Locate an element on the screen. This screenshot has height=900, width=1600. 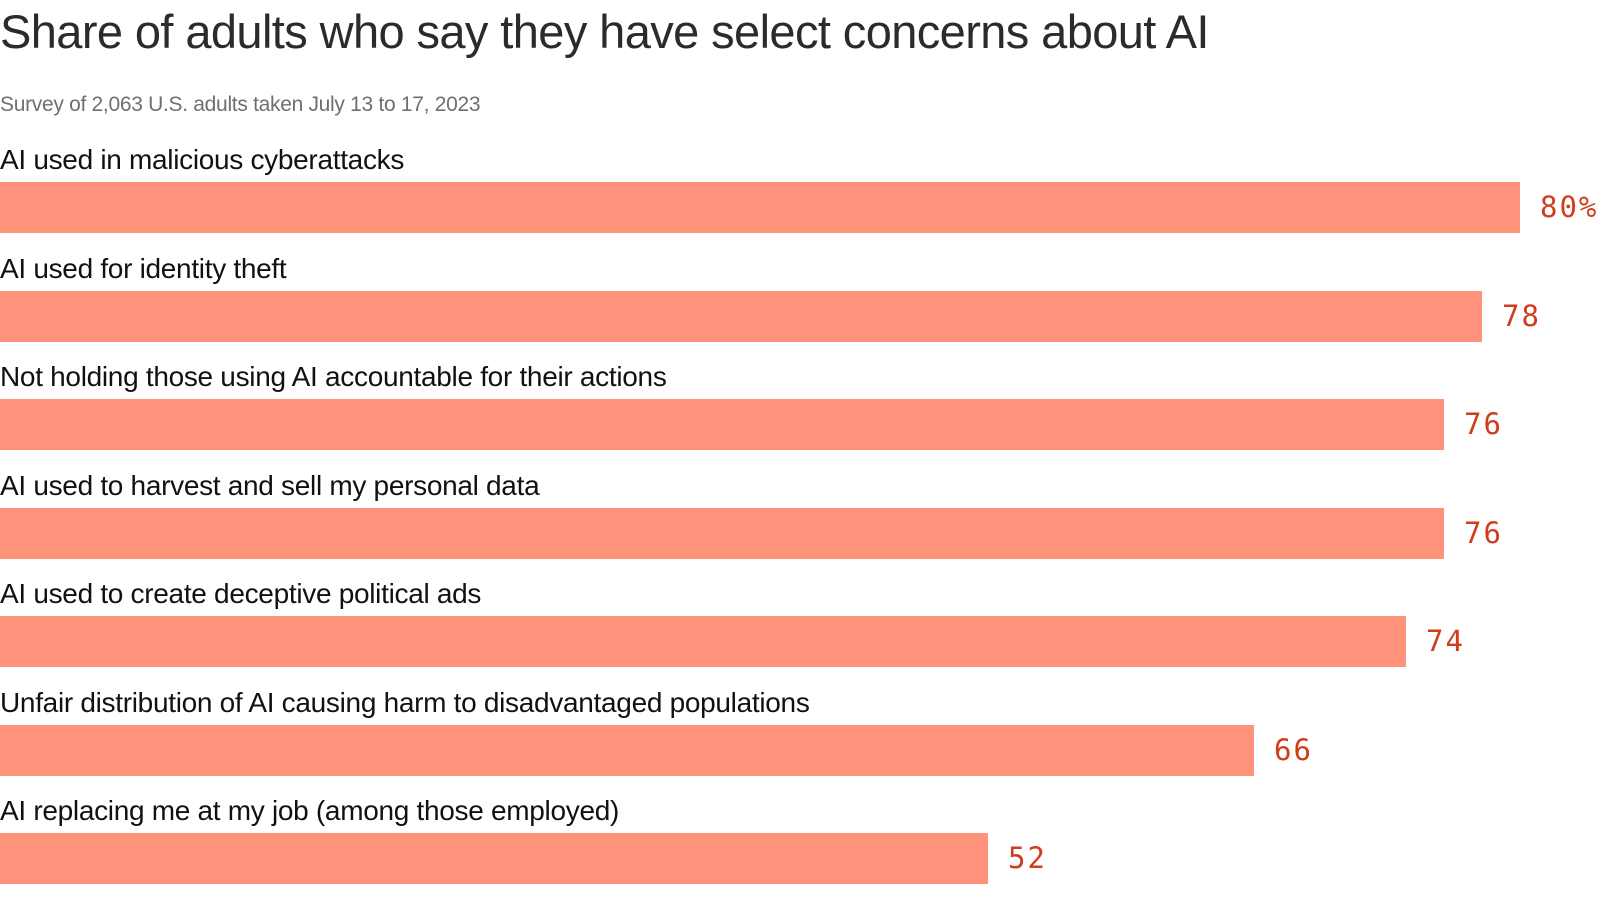
value-label: 66 is located at coordinates (1293, 749).